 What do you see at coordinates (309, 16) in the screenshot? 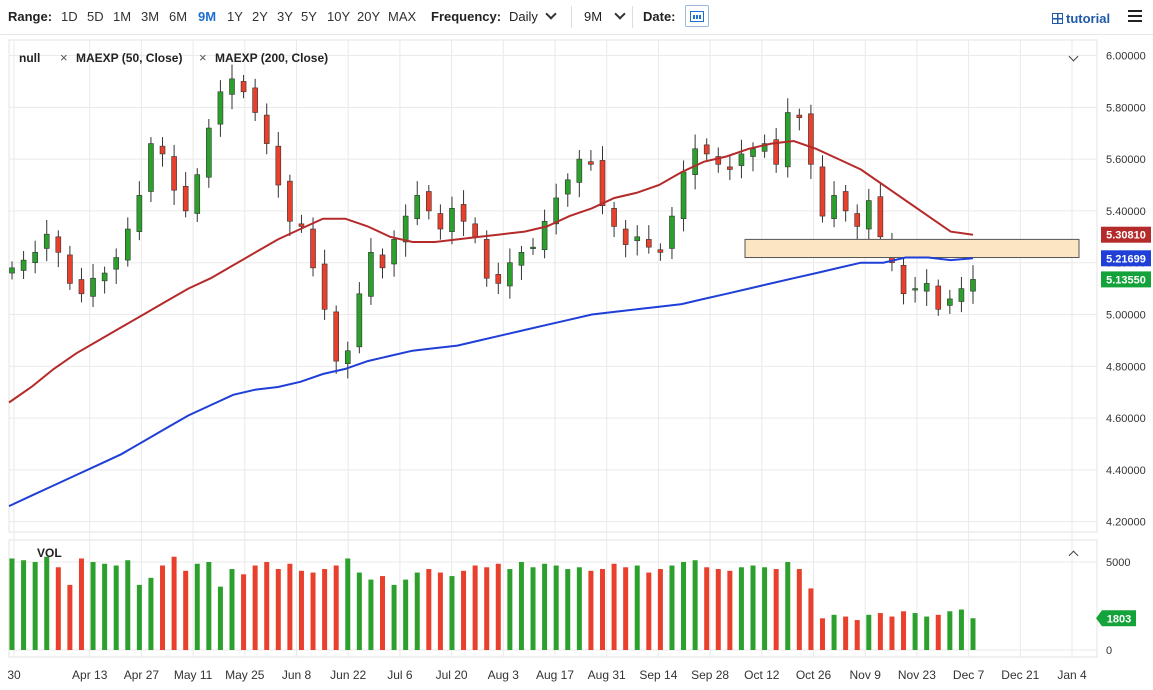
I see `range-button-5y: 5Y` at bounding box center [309, 16].